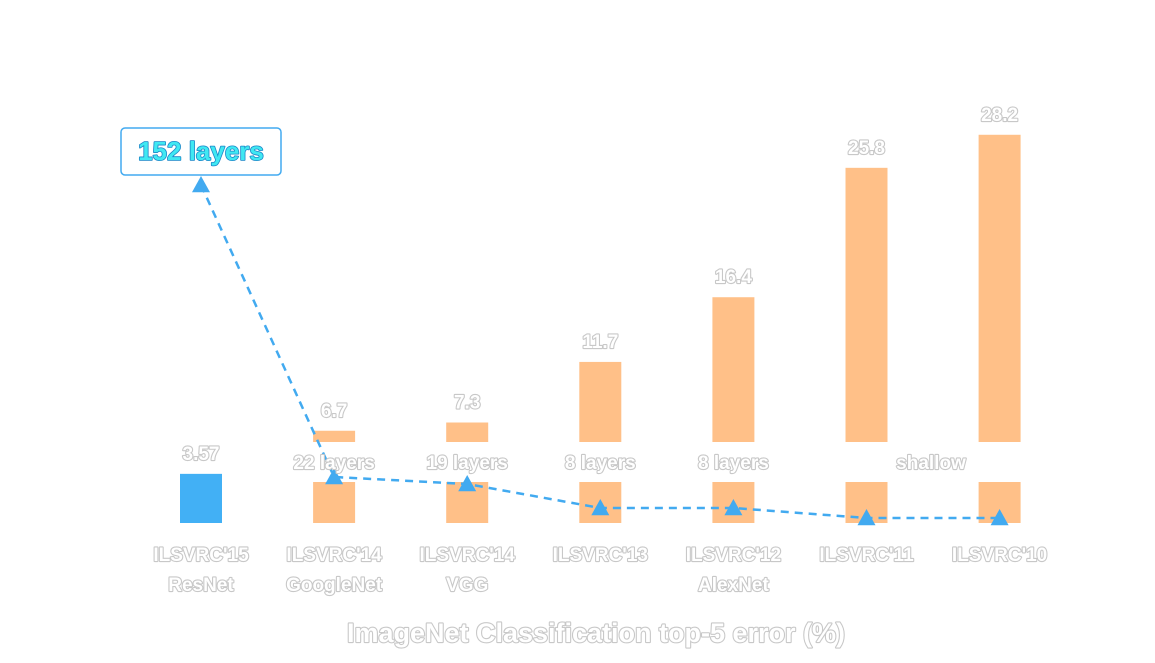 The height and width of the screenshot is (663, 1155). What do you see at coordinates (931, 463) in the screenshot?
I see `depth-label-6: shallow` at bounding box center [931, 463].